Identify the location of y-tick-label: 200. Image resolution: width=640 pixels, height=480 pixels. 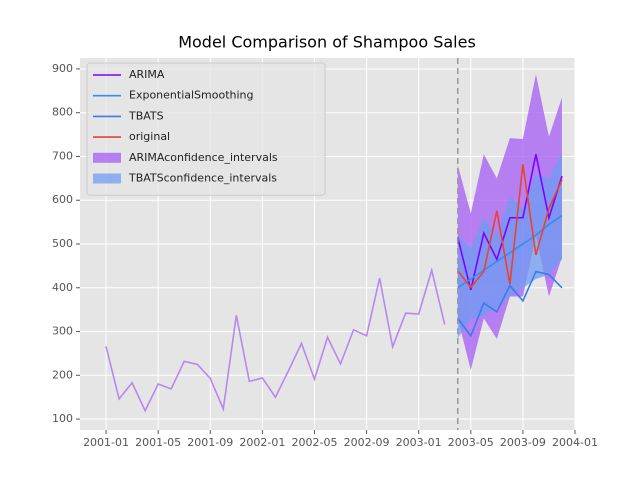
(62, 374).